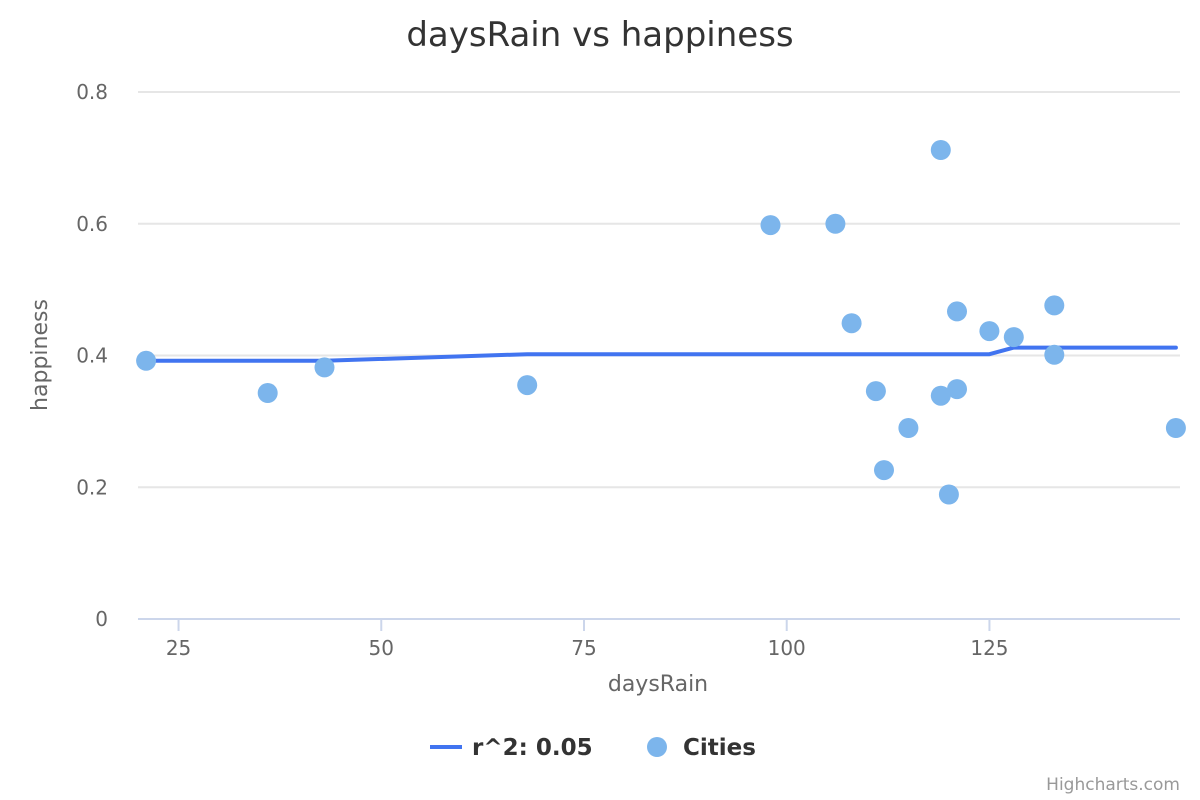 The width and height of the screenshot is (1200, 800). Describe the element at coordinates (92, 92) in the screenshot. I see `y-tick-label: 0.8` at that location.